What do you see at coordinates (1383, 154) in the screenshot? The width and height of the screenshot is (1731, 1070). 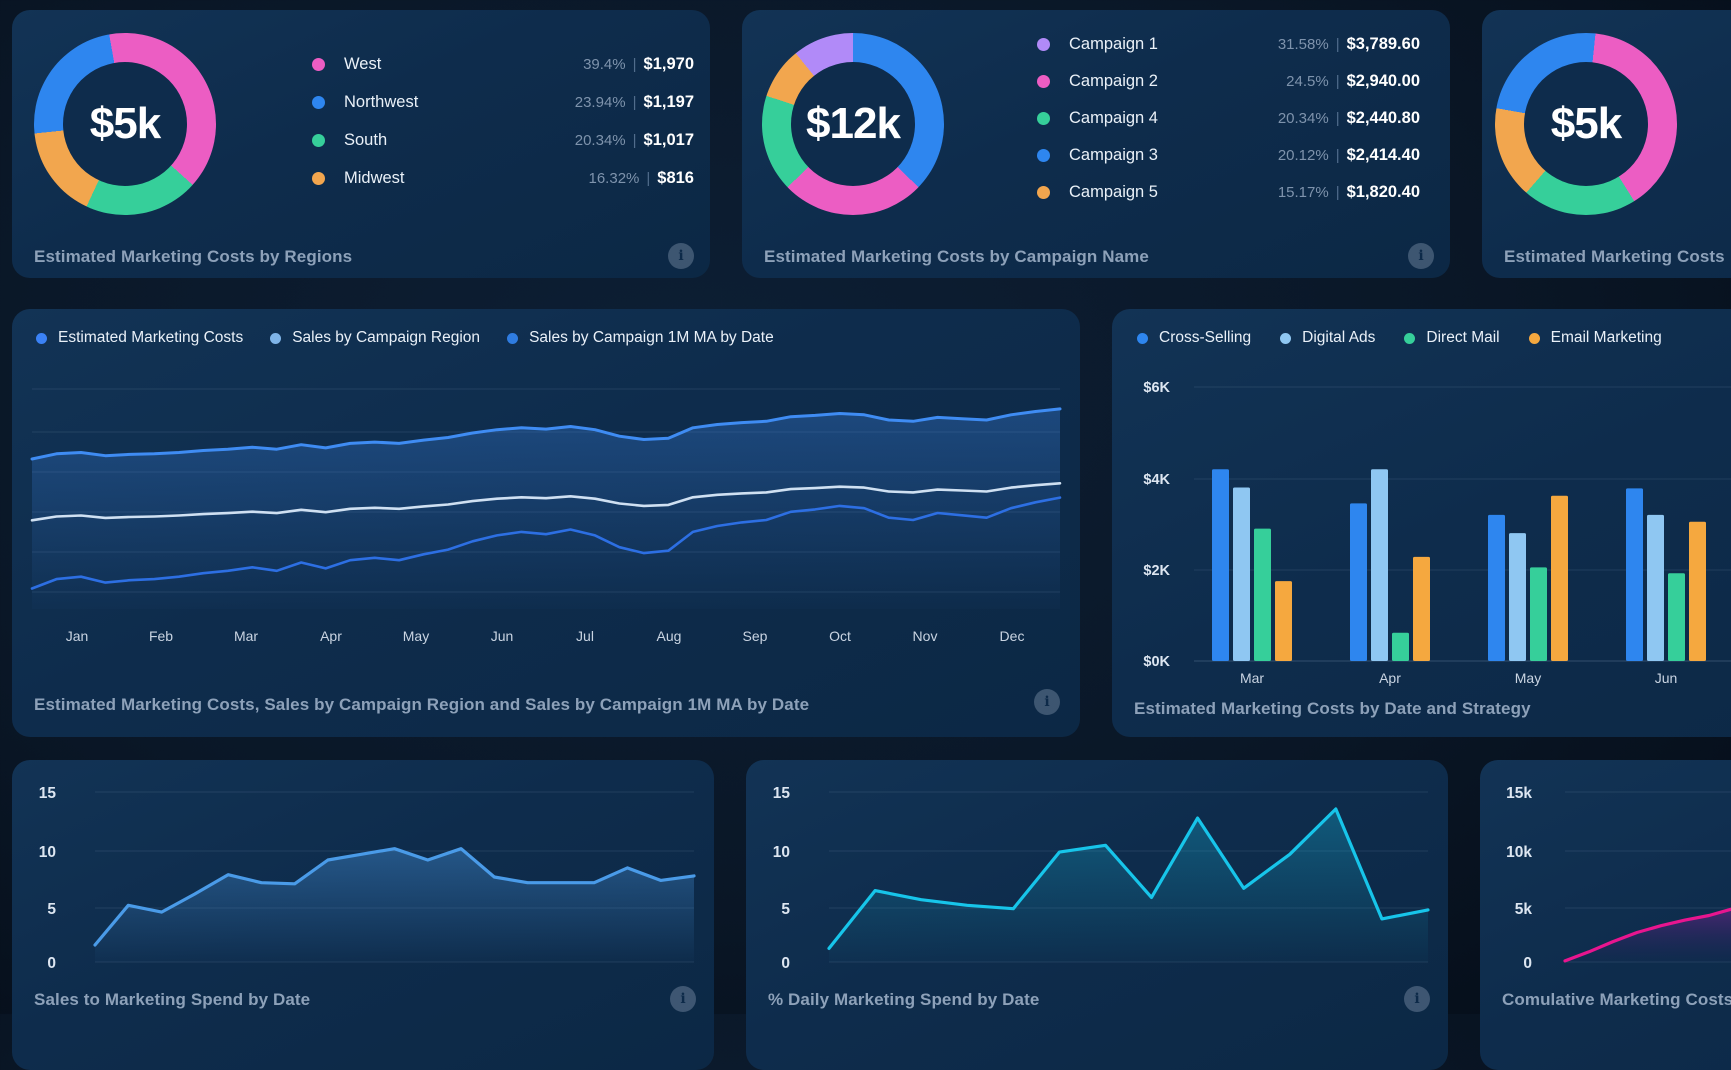 I see `legend-value: $2,414.40` at bounding box center [1383, 154].